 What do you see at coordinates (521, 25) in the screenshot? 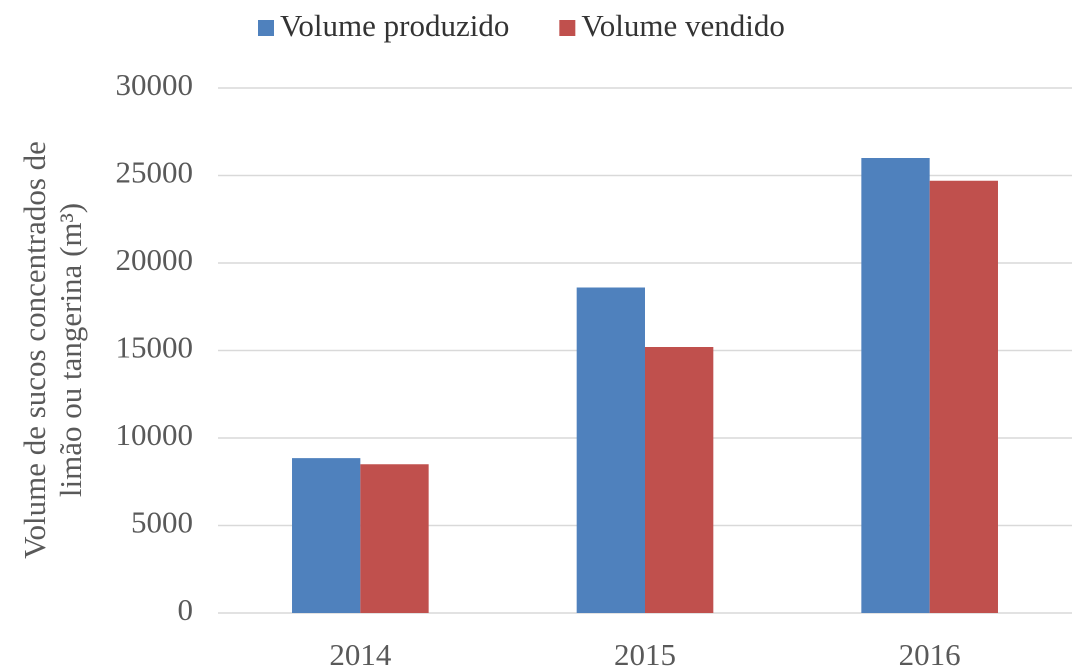
I see `legend: Volume produzido Volume vendido` at bounding box center [521, 25].